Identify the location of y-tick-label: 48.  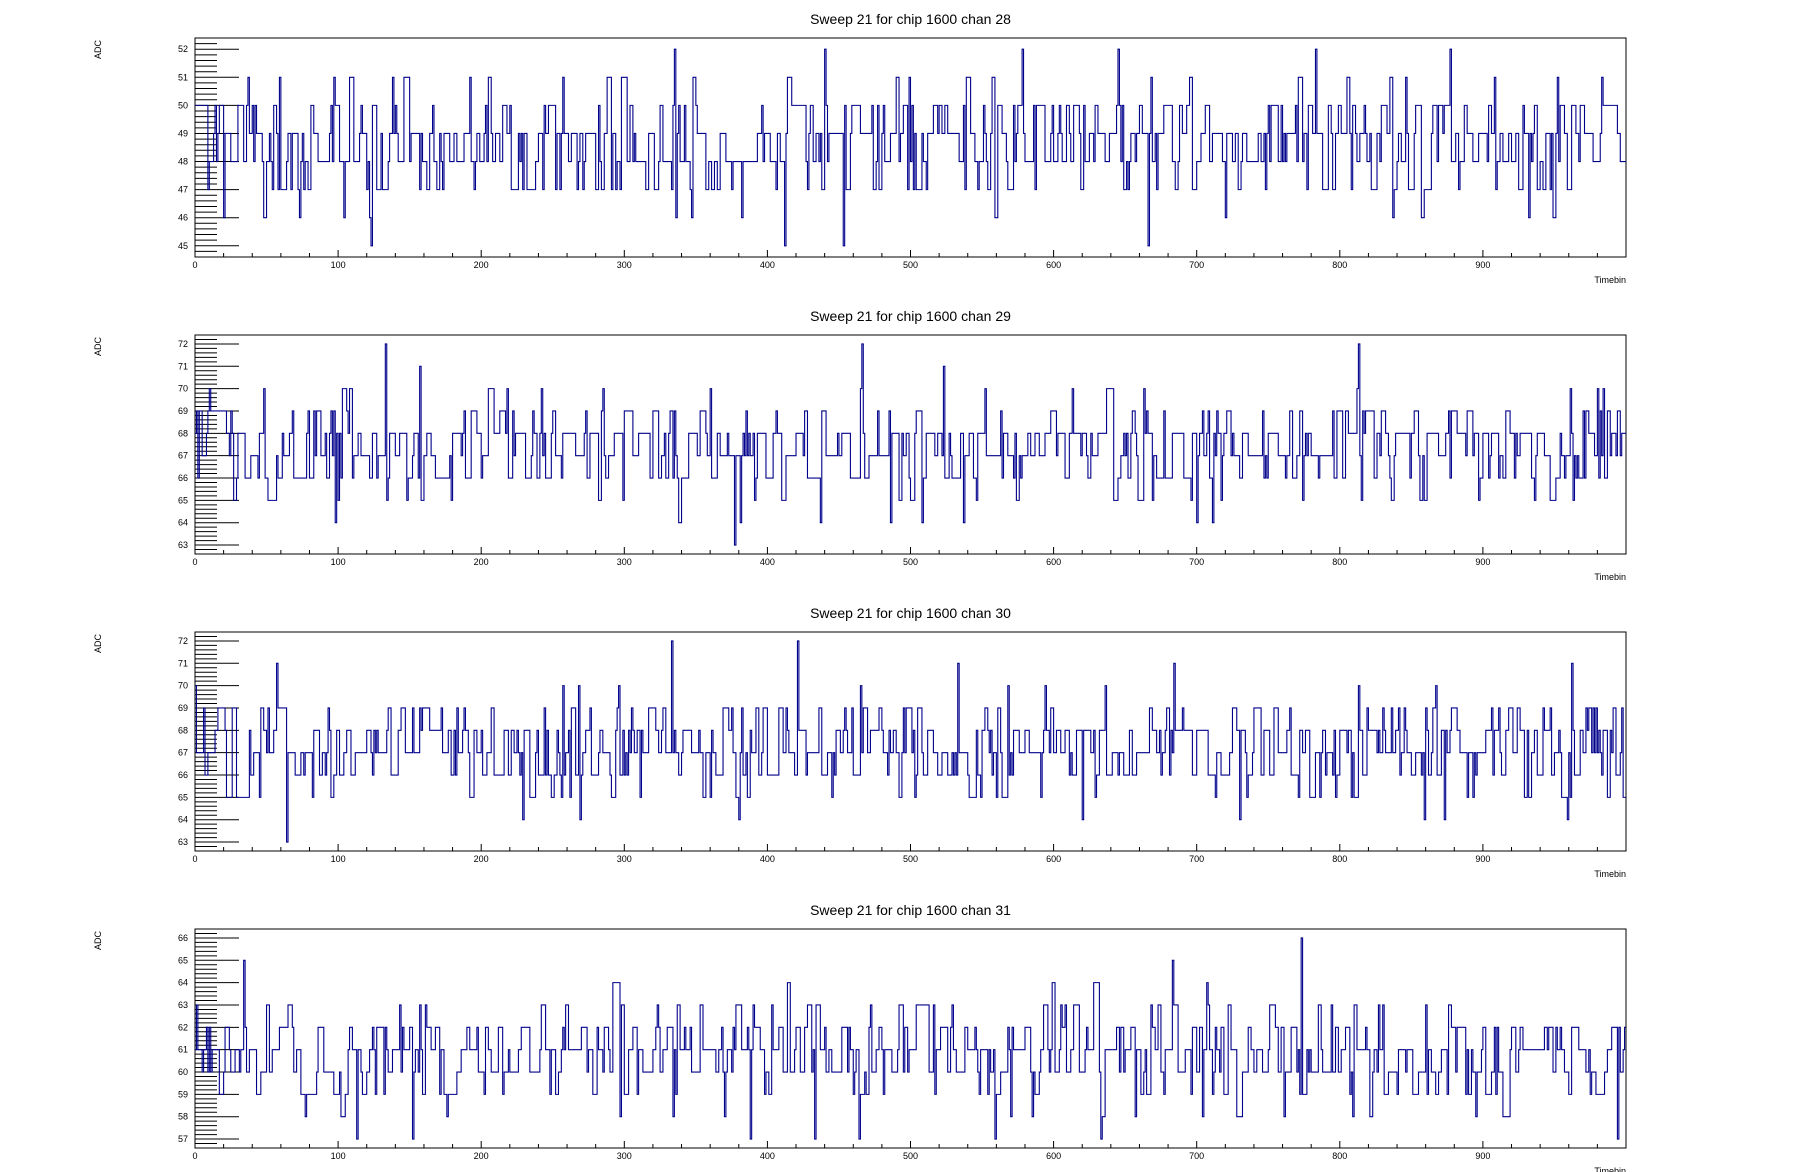
(183, 162).